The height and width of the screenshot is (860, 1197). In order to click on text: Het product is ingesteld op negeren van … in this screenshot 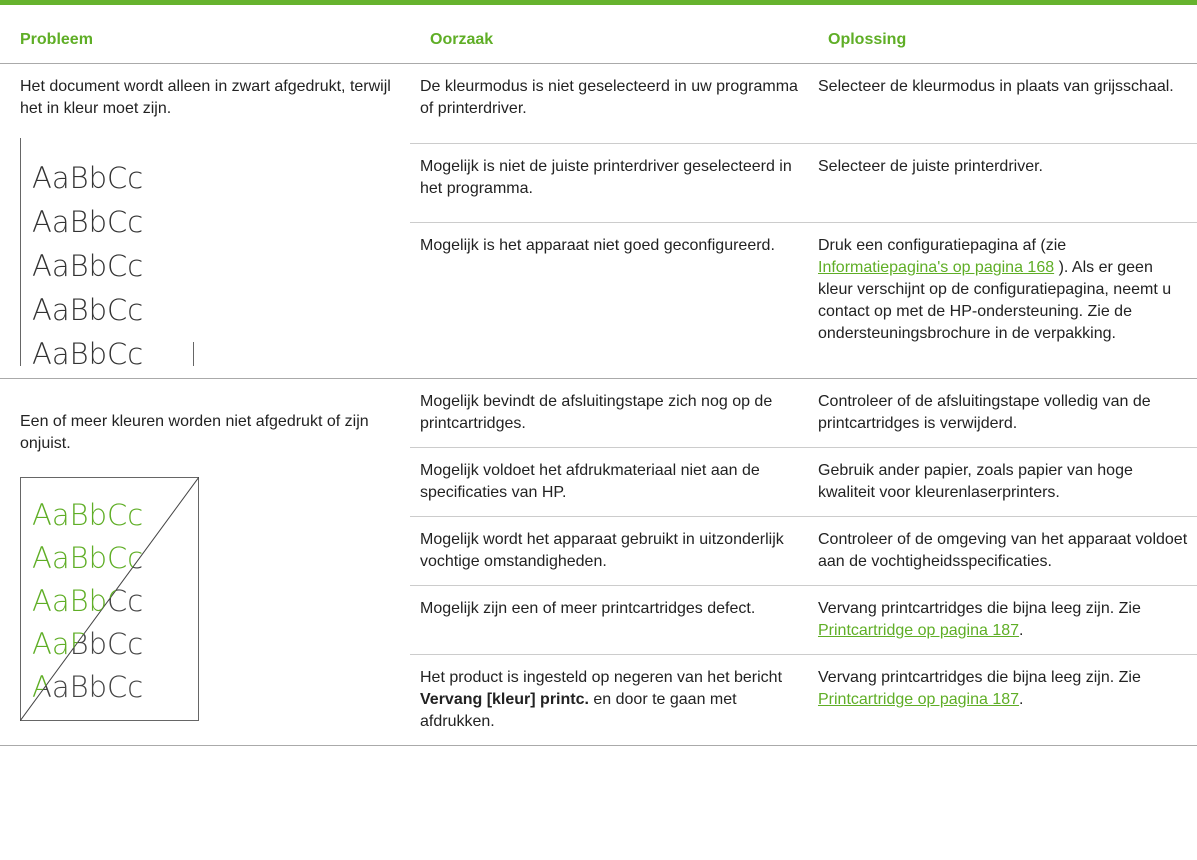, I will do `click(601, 677)`.